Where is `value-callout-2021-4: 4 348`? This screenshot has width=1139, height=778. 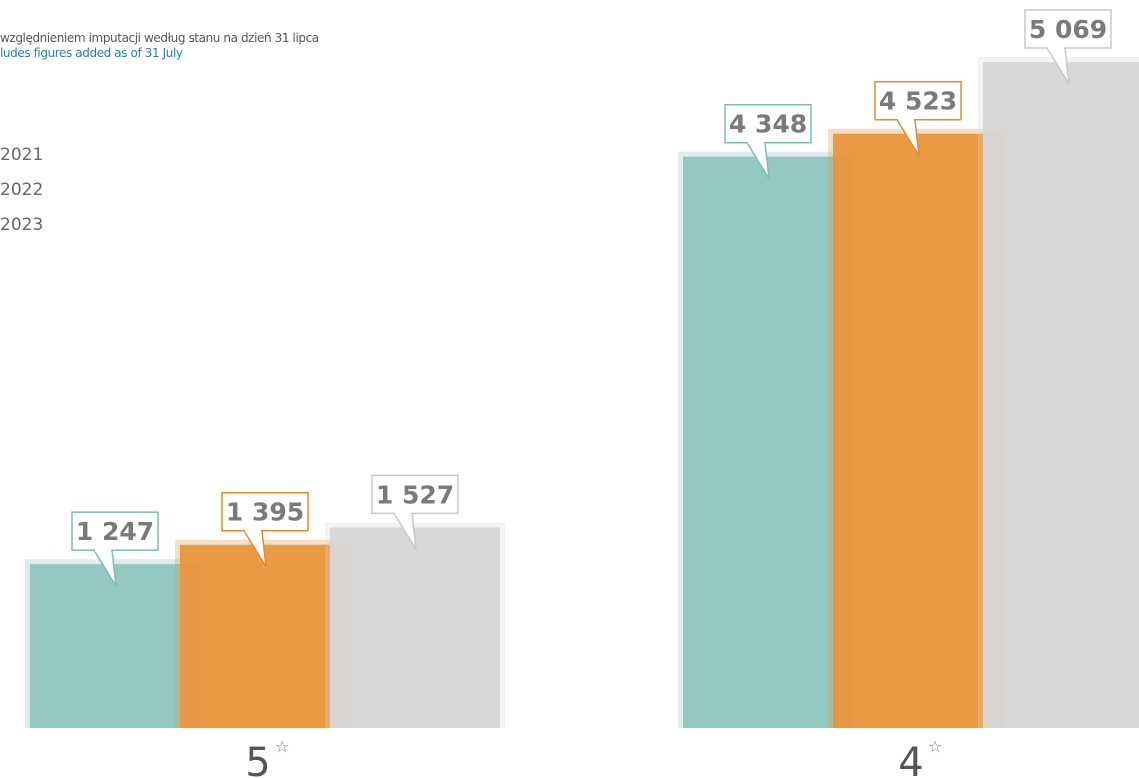 value-callout-2021-4: 4 348 is located at coordinates (768, 141).